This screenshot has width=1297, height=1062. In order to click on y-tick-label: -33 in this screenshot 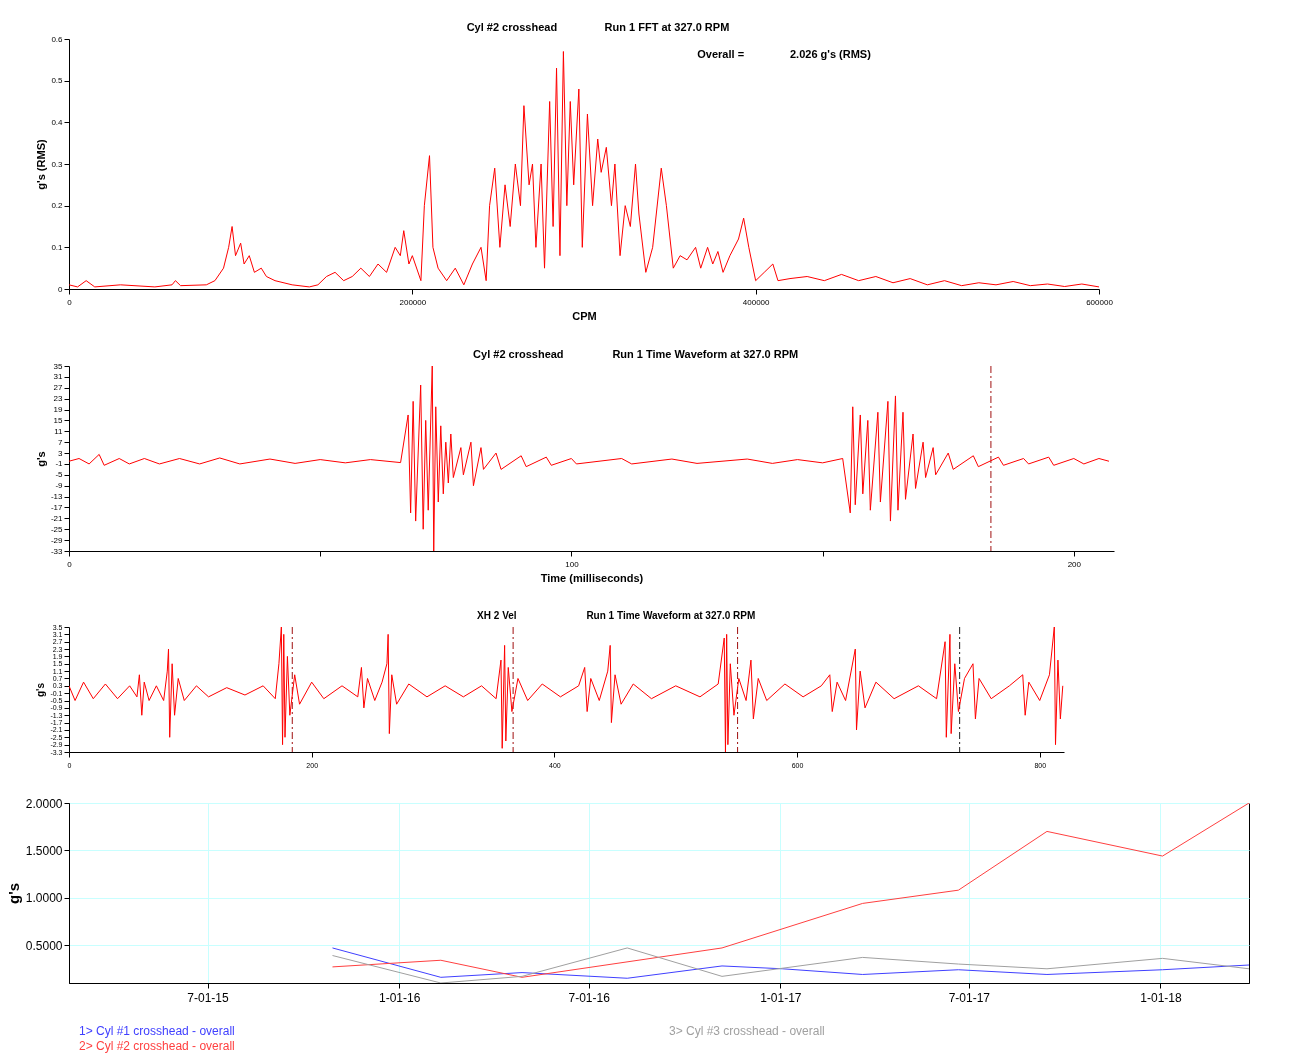, I will do `click(57, 551)`.